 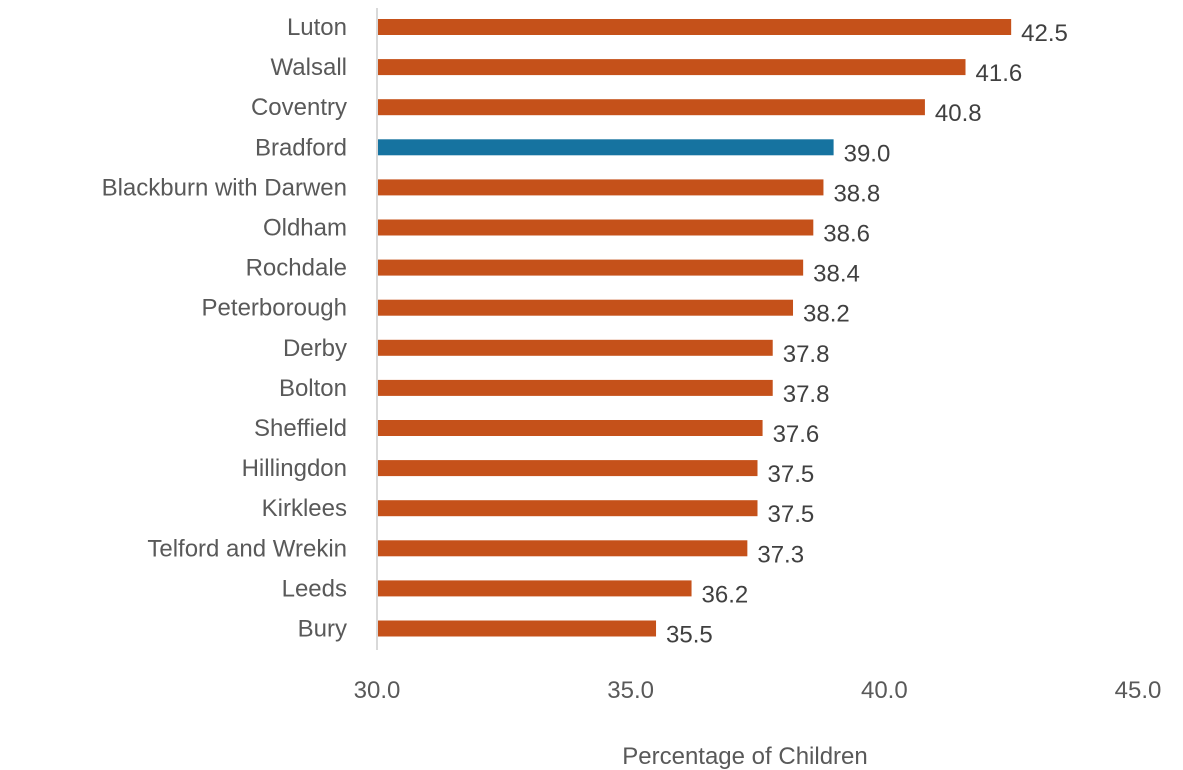 What do you see at coordinates (651, 107) in the screenshot?
I see `bar-coventry` at bounding box center [651, 107].